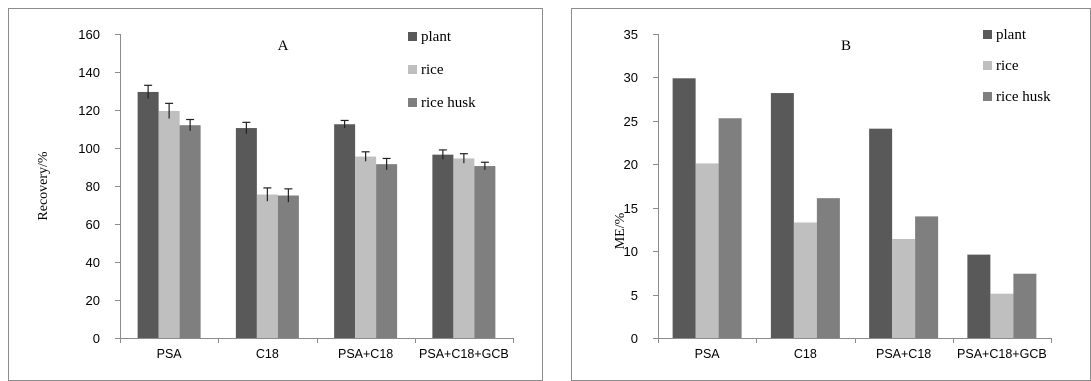  Describe the element at coordinates (634, 295) in the screenshot. I see `y-tick-label: 5` at that location.